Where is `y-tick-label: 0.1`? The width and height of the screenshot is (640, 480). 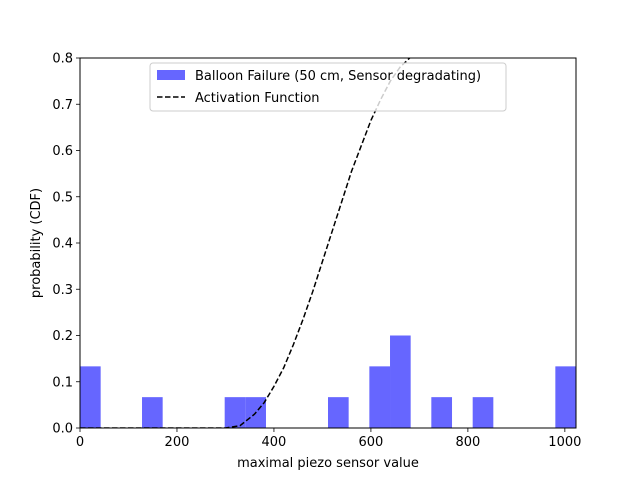 y-tick-label: 0.1 is located at coordinates (62, 382).